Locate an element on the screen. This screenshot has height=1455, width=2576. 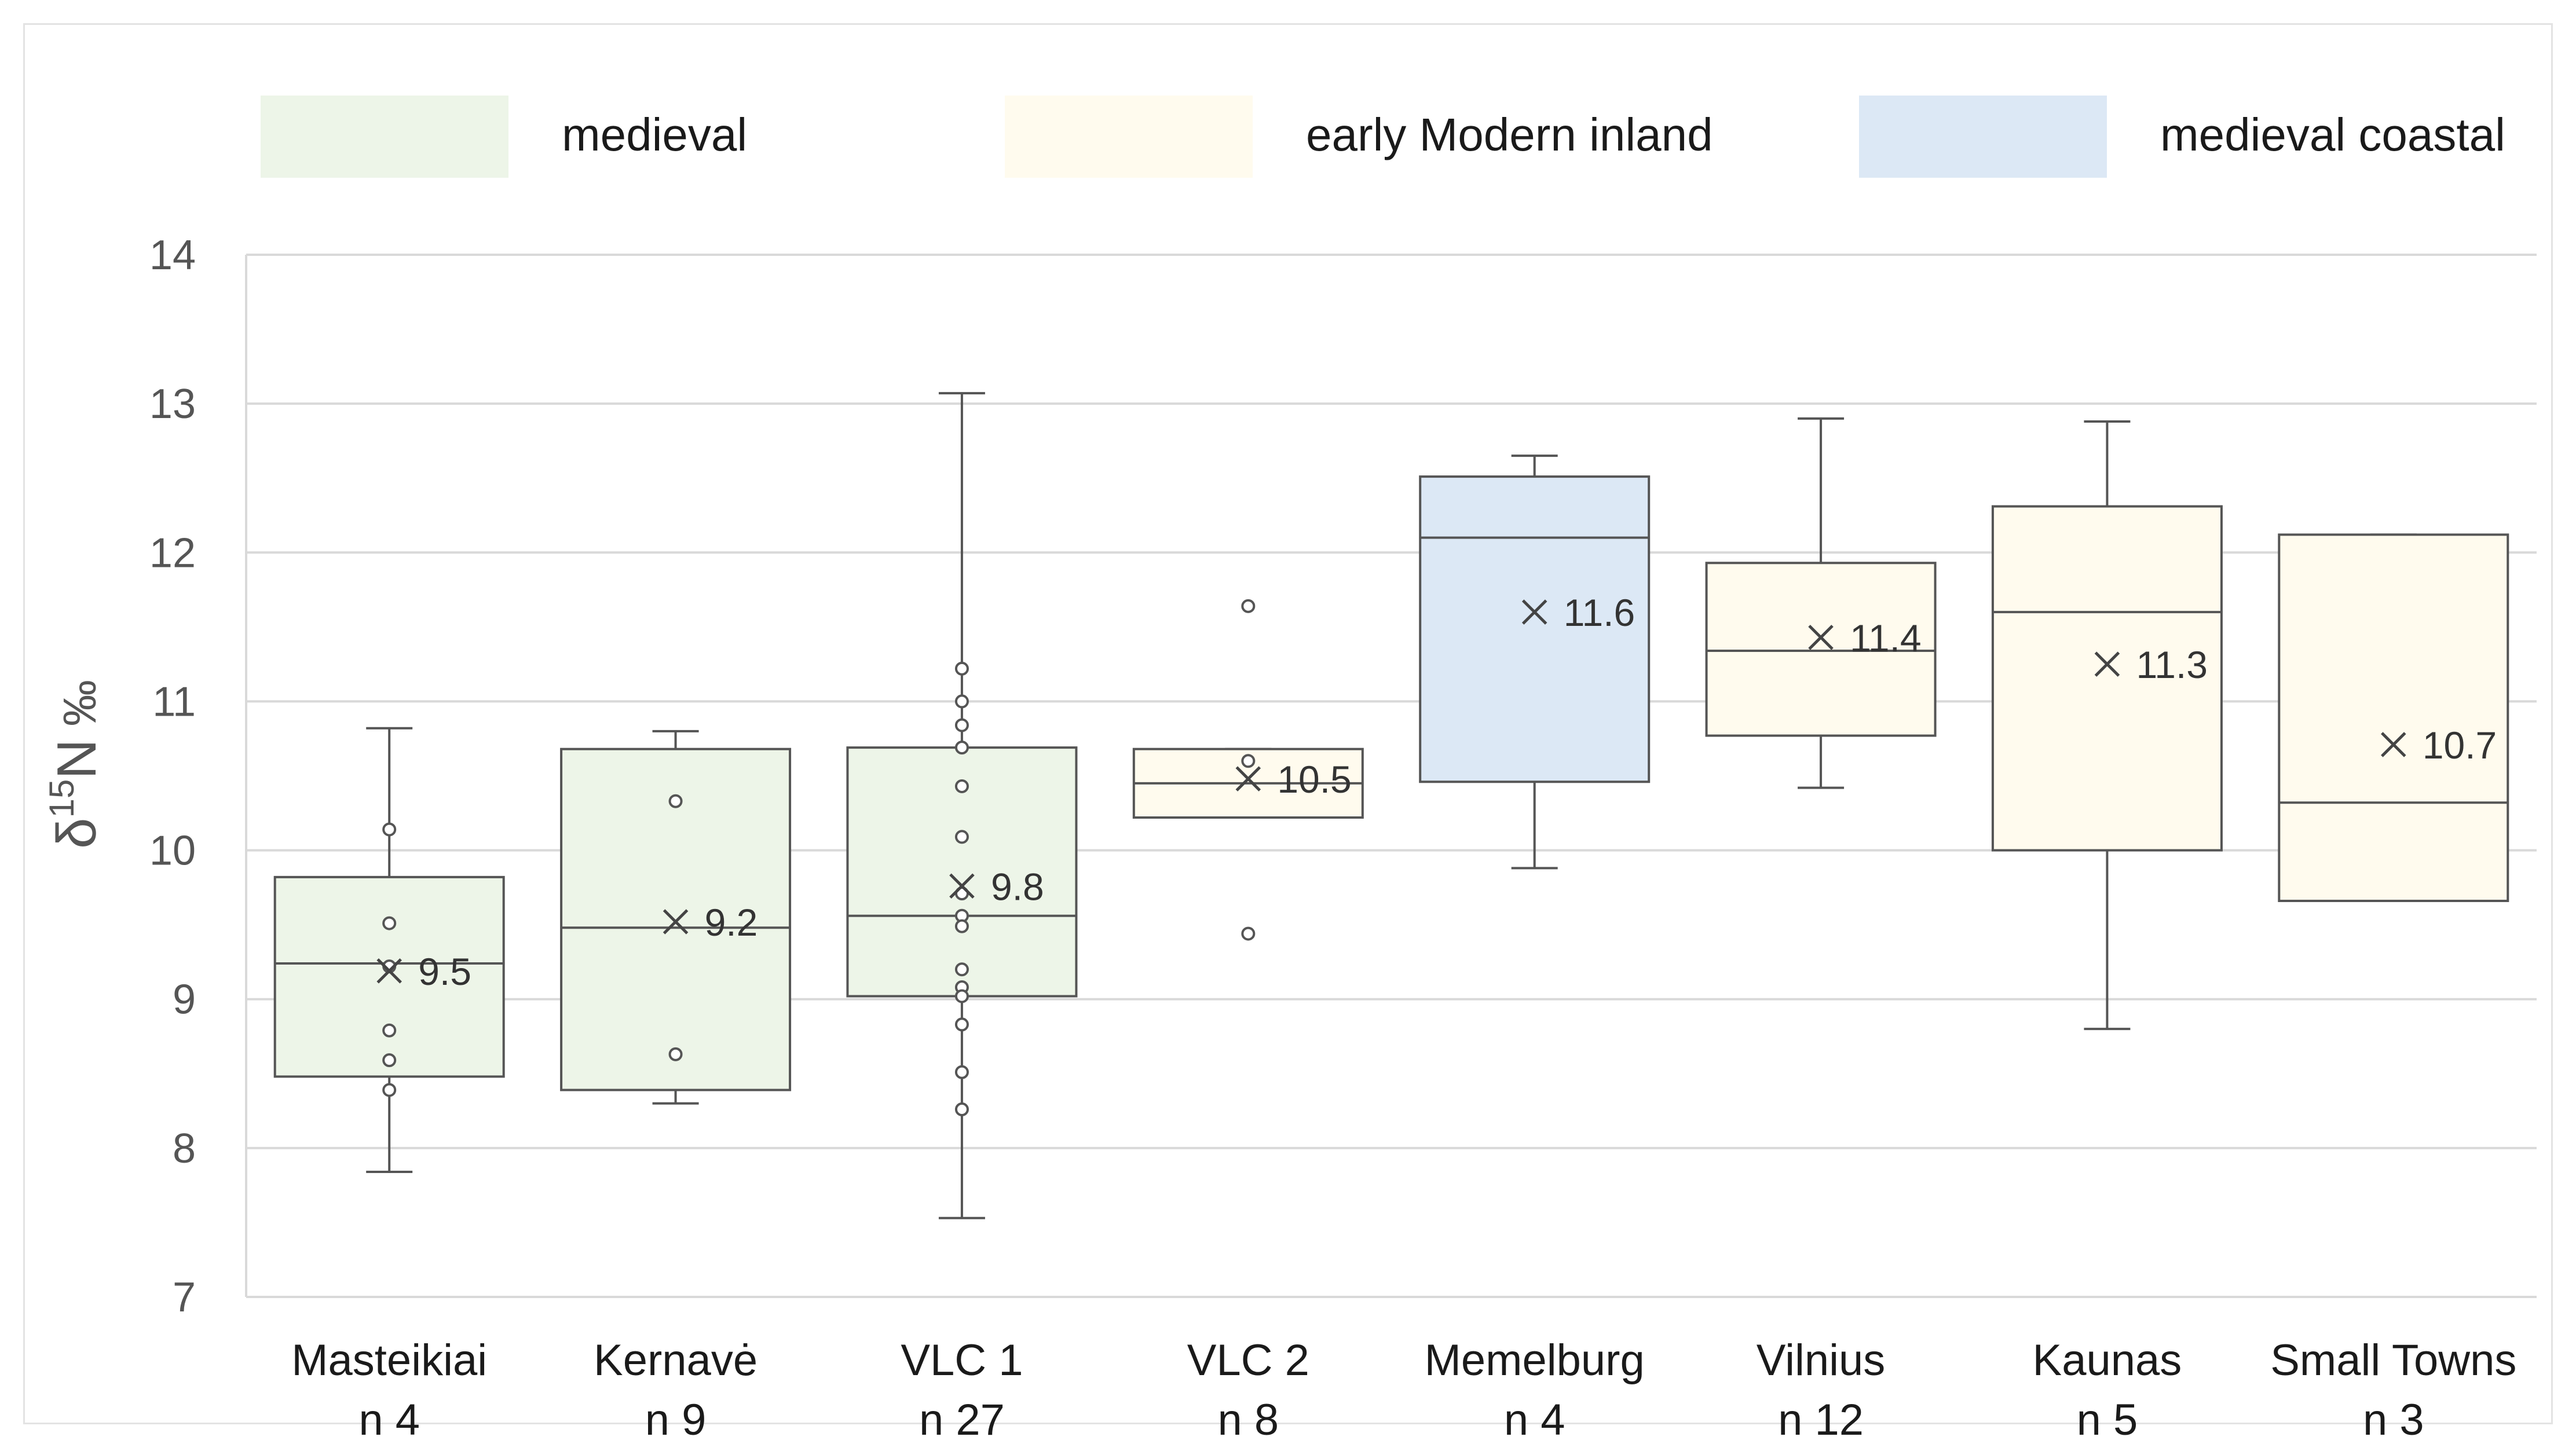
y-tick-label-14: 14 is located at coordinates (172, 255).